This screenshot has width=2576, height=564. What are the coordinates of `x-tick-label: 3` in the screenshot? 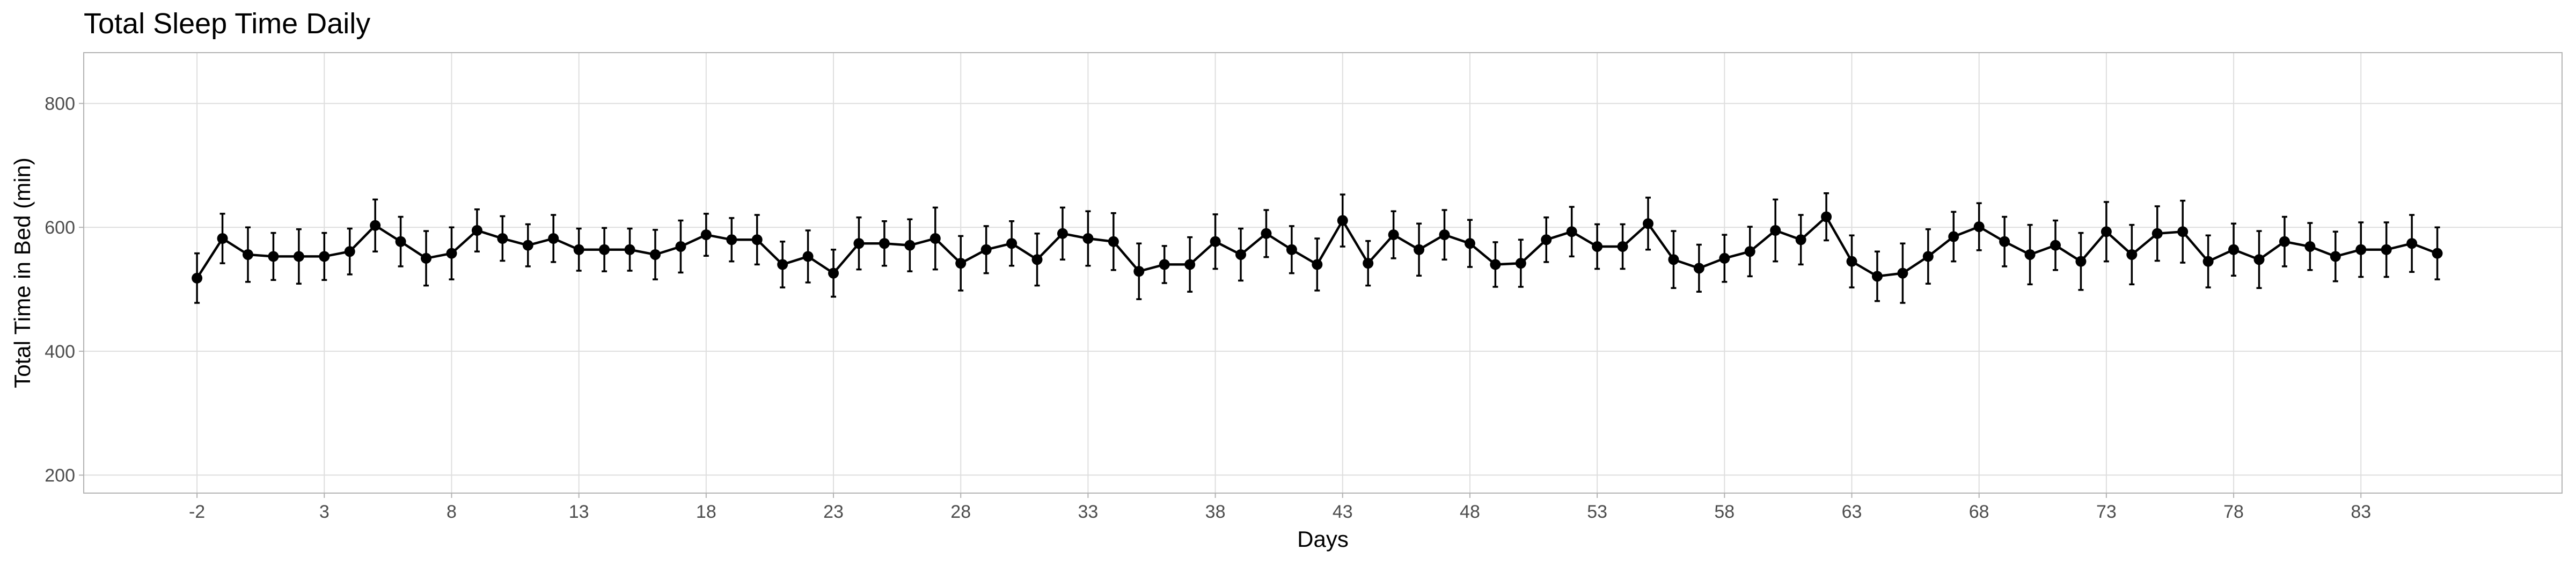 It's located at (324, 512).